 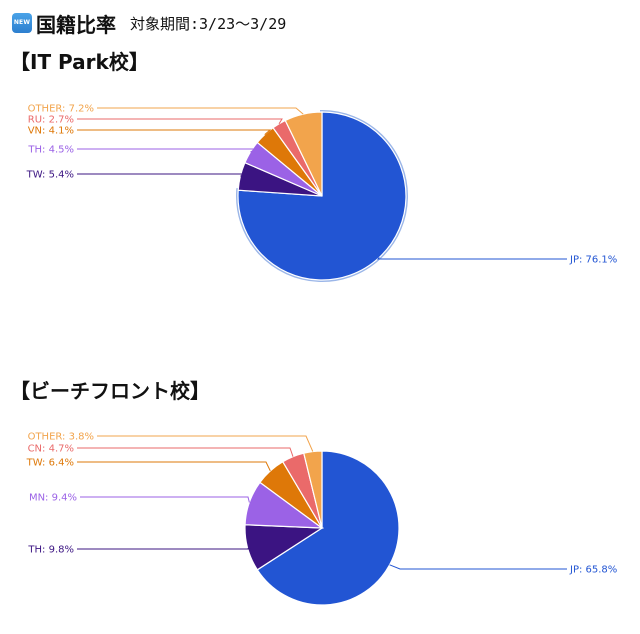 I want to click on section-title-it-park: 【IT Park校】, so click(x=79, y=62).